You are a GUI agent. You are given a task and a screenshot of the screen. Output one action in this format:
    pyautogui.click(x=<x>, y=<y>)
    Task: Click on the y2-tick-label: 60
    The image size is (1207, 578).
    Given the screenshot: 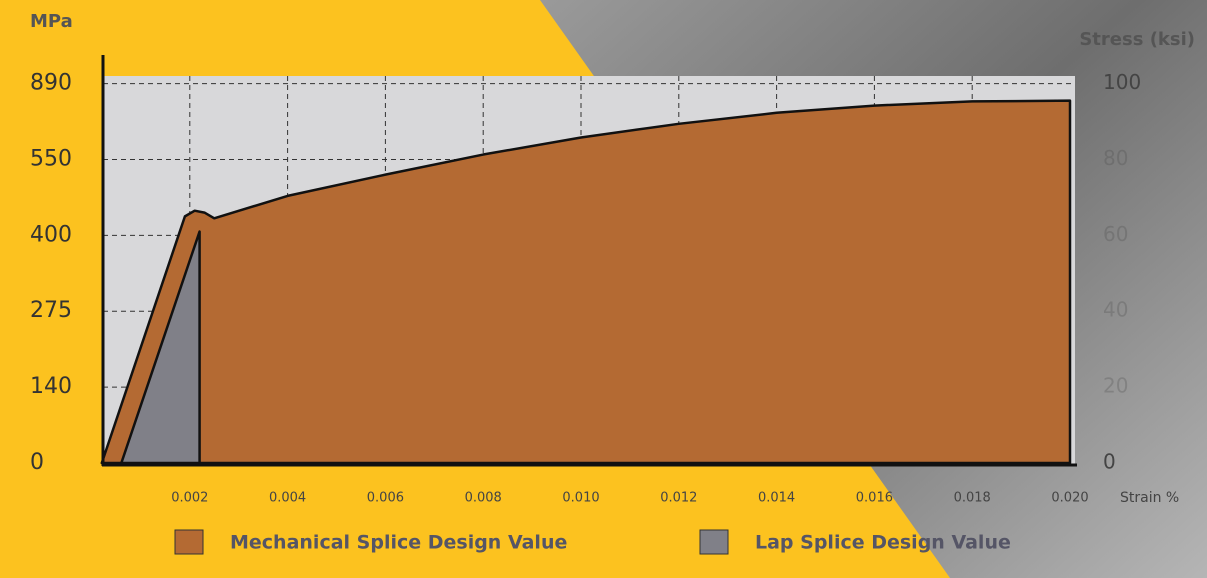 What is the action you would take?
    pyautogui.click(x=1115, y=234)
    